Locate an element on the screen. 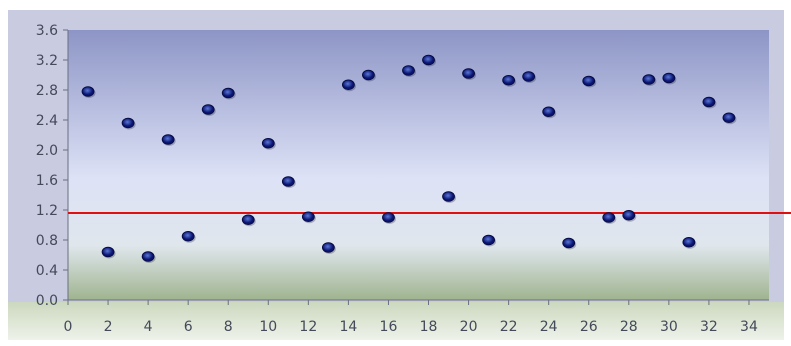 This screenshot has height=346, width=791. y-tick-label: 3.6 is located at coordinates (47, 31).